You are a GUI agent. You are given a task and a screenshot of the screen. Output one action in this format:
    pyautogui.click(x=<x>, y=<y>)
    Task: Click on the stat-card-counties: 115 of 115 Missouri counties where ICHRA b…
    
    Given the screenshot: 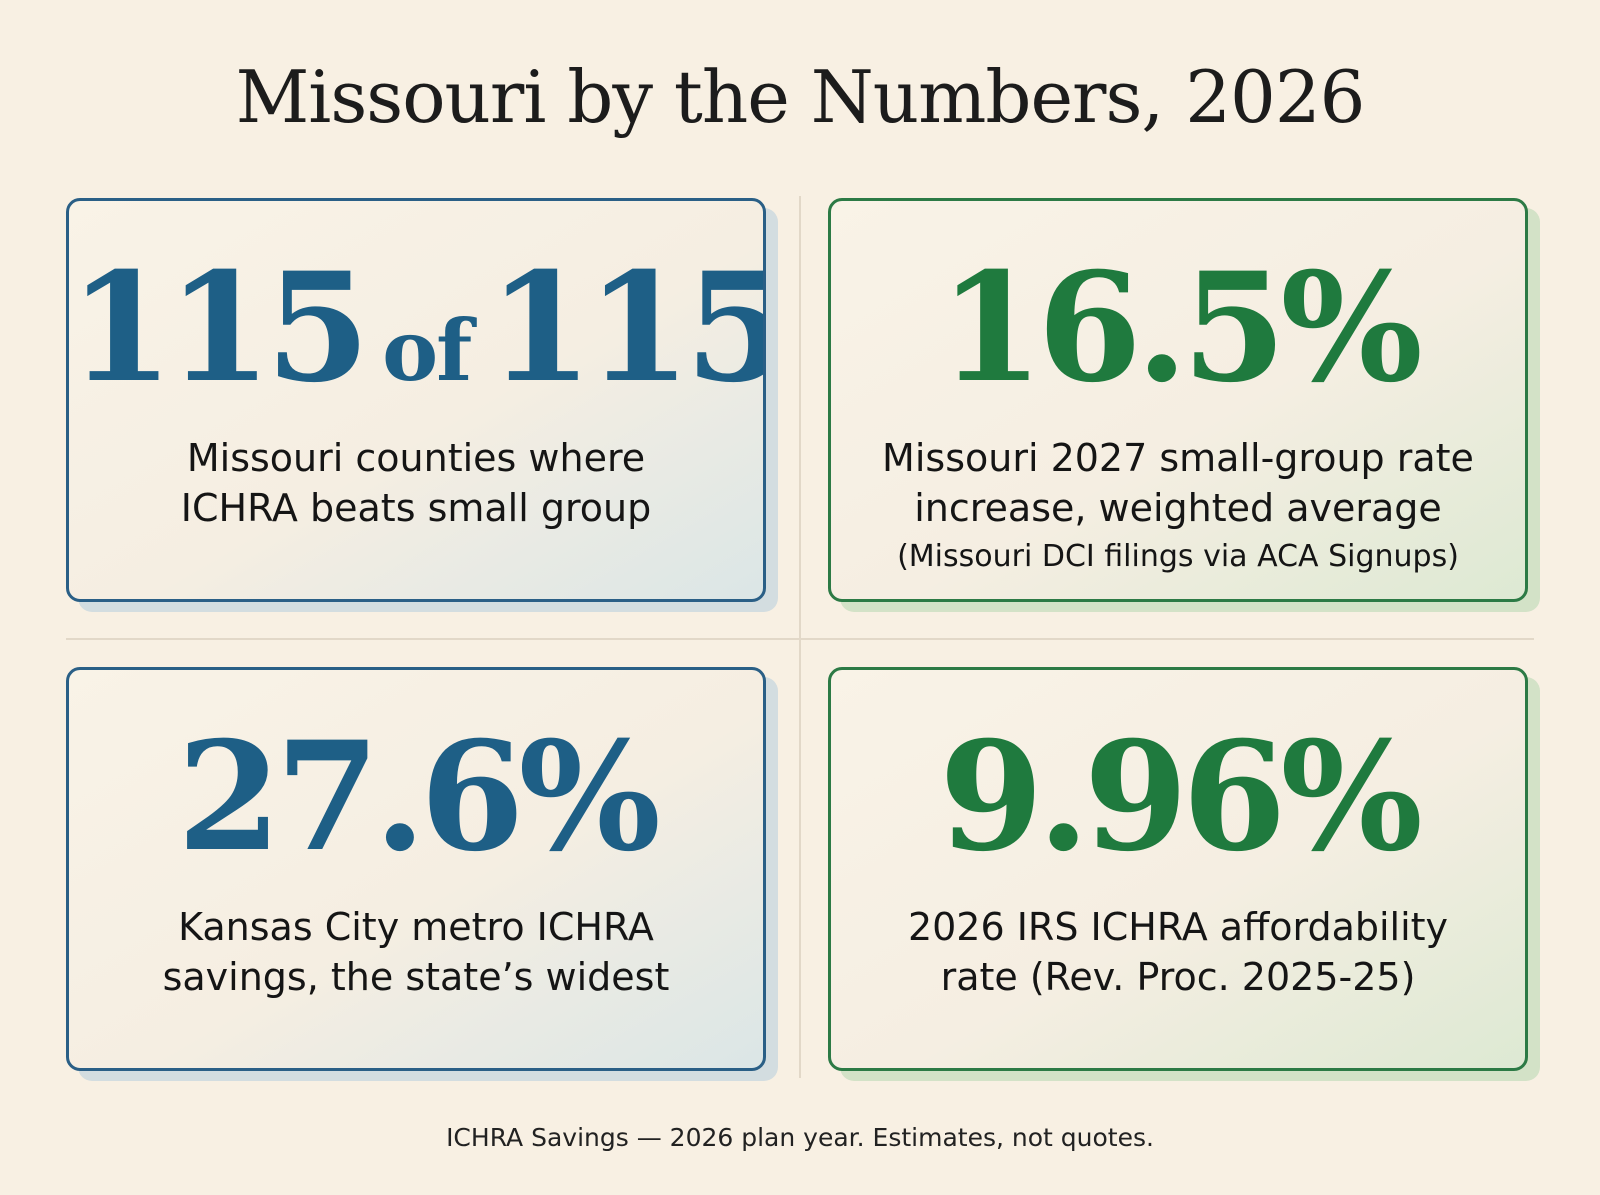 What is the action you would take?
    pyautogui.click(x=416, y=400)
    